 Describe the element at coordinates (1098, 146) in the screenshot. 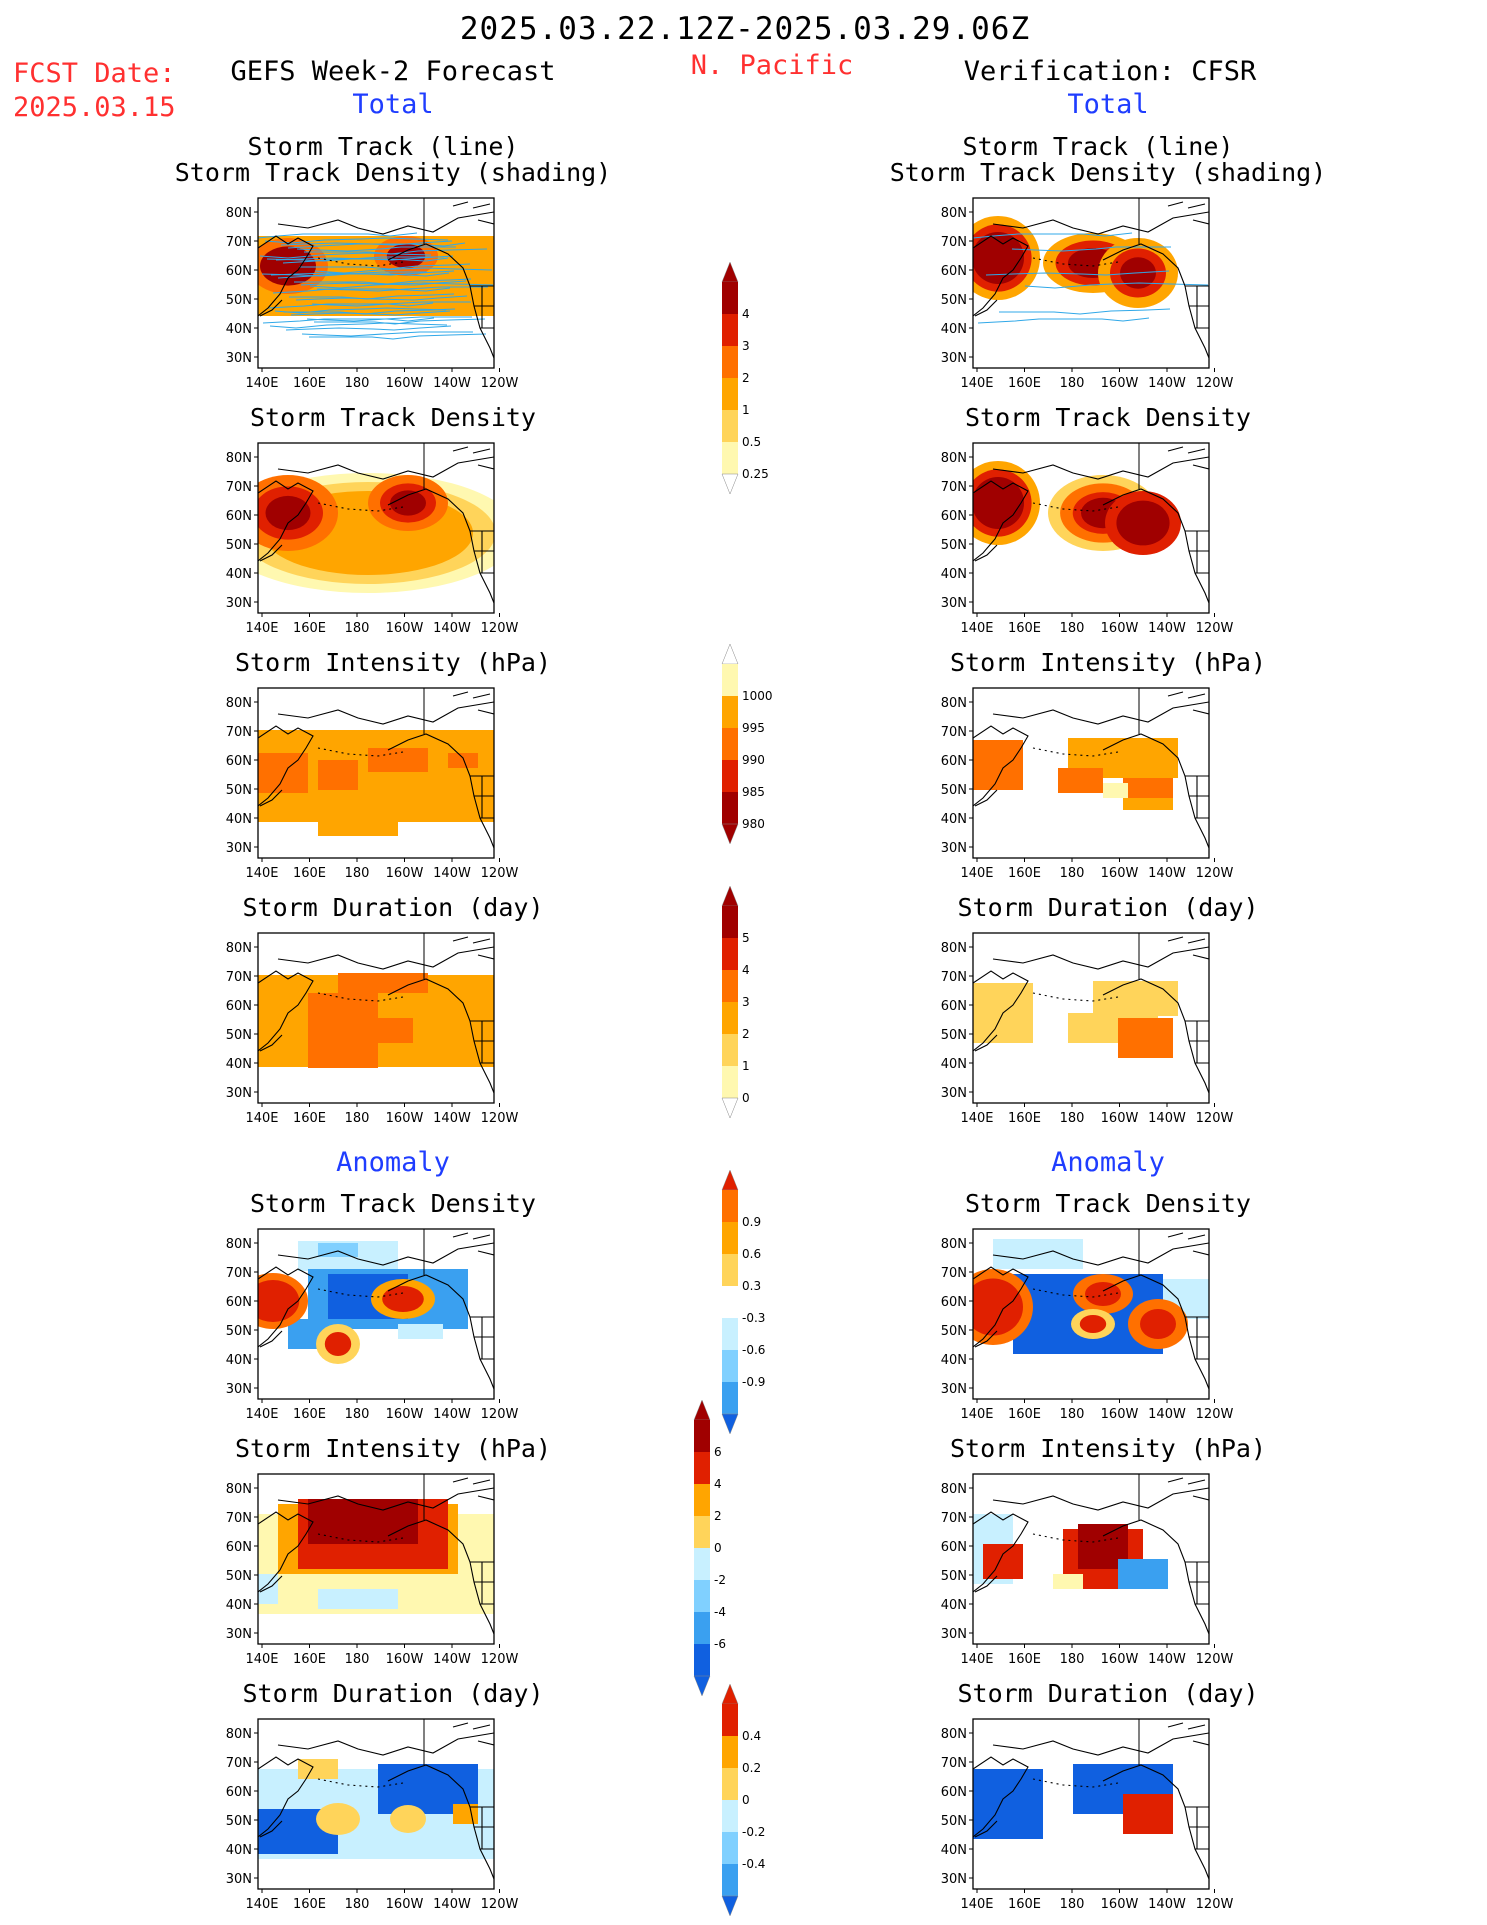

I see `title-track-line-right: Storm Track (line)` at that location.